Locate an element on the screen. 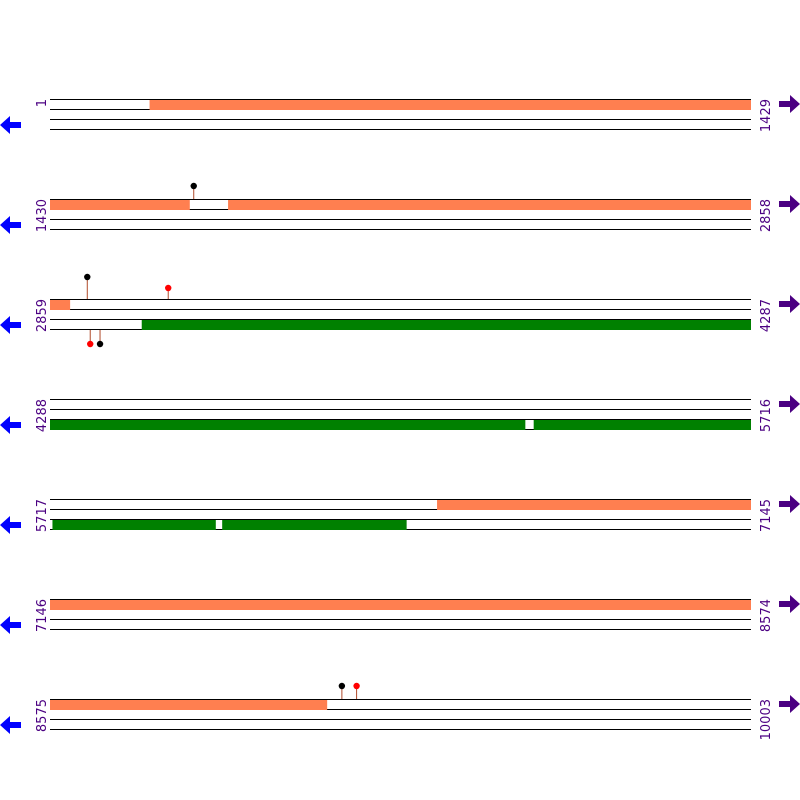  start-coordinate-label: 5717 is located at coordinates (42, 515).